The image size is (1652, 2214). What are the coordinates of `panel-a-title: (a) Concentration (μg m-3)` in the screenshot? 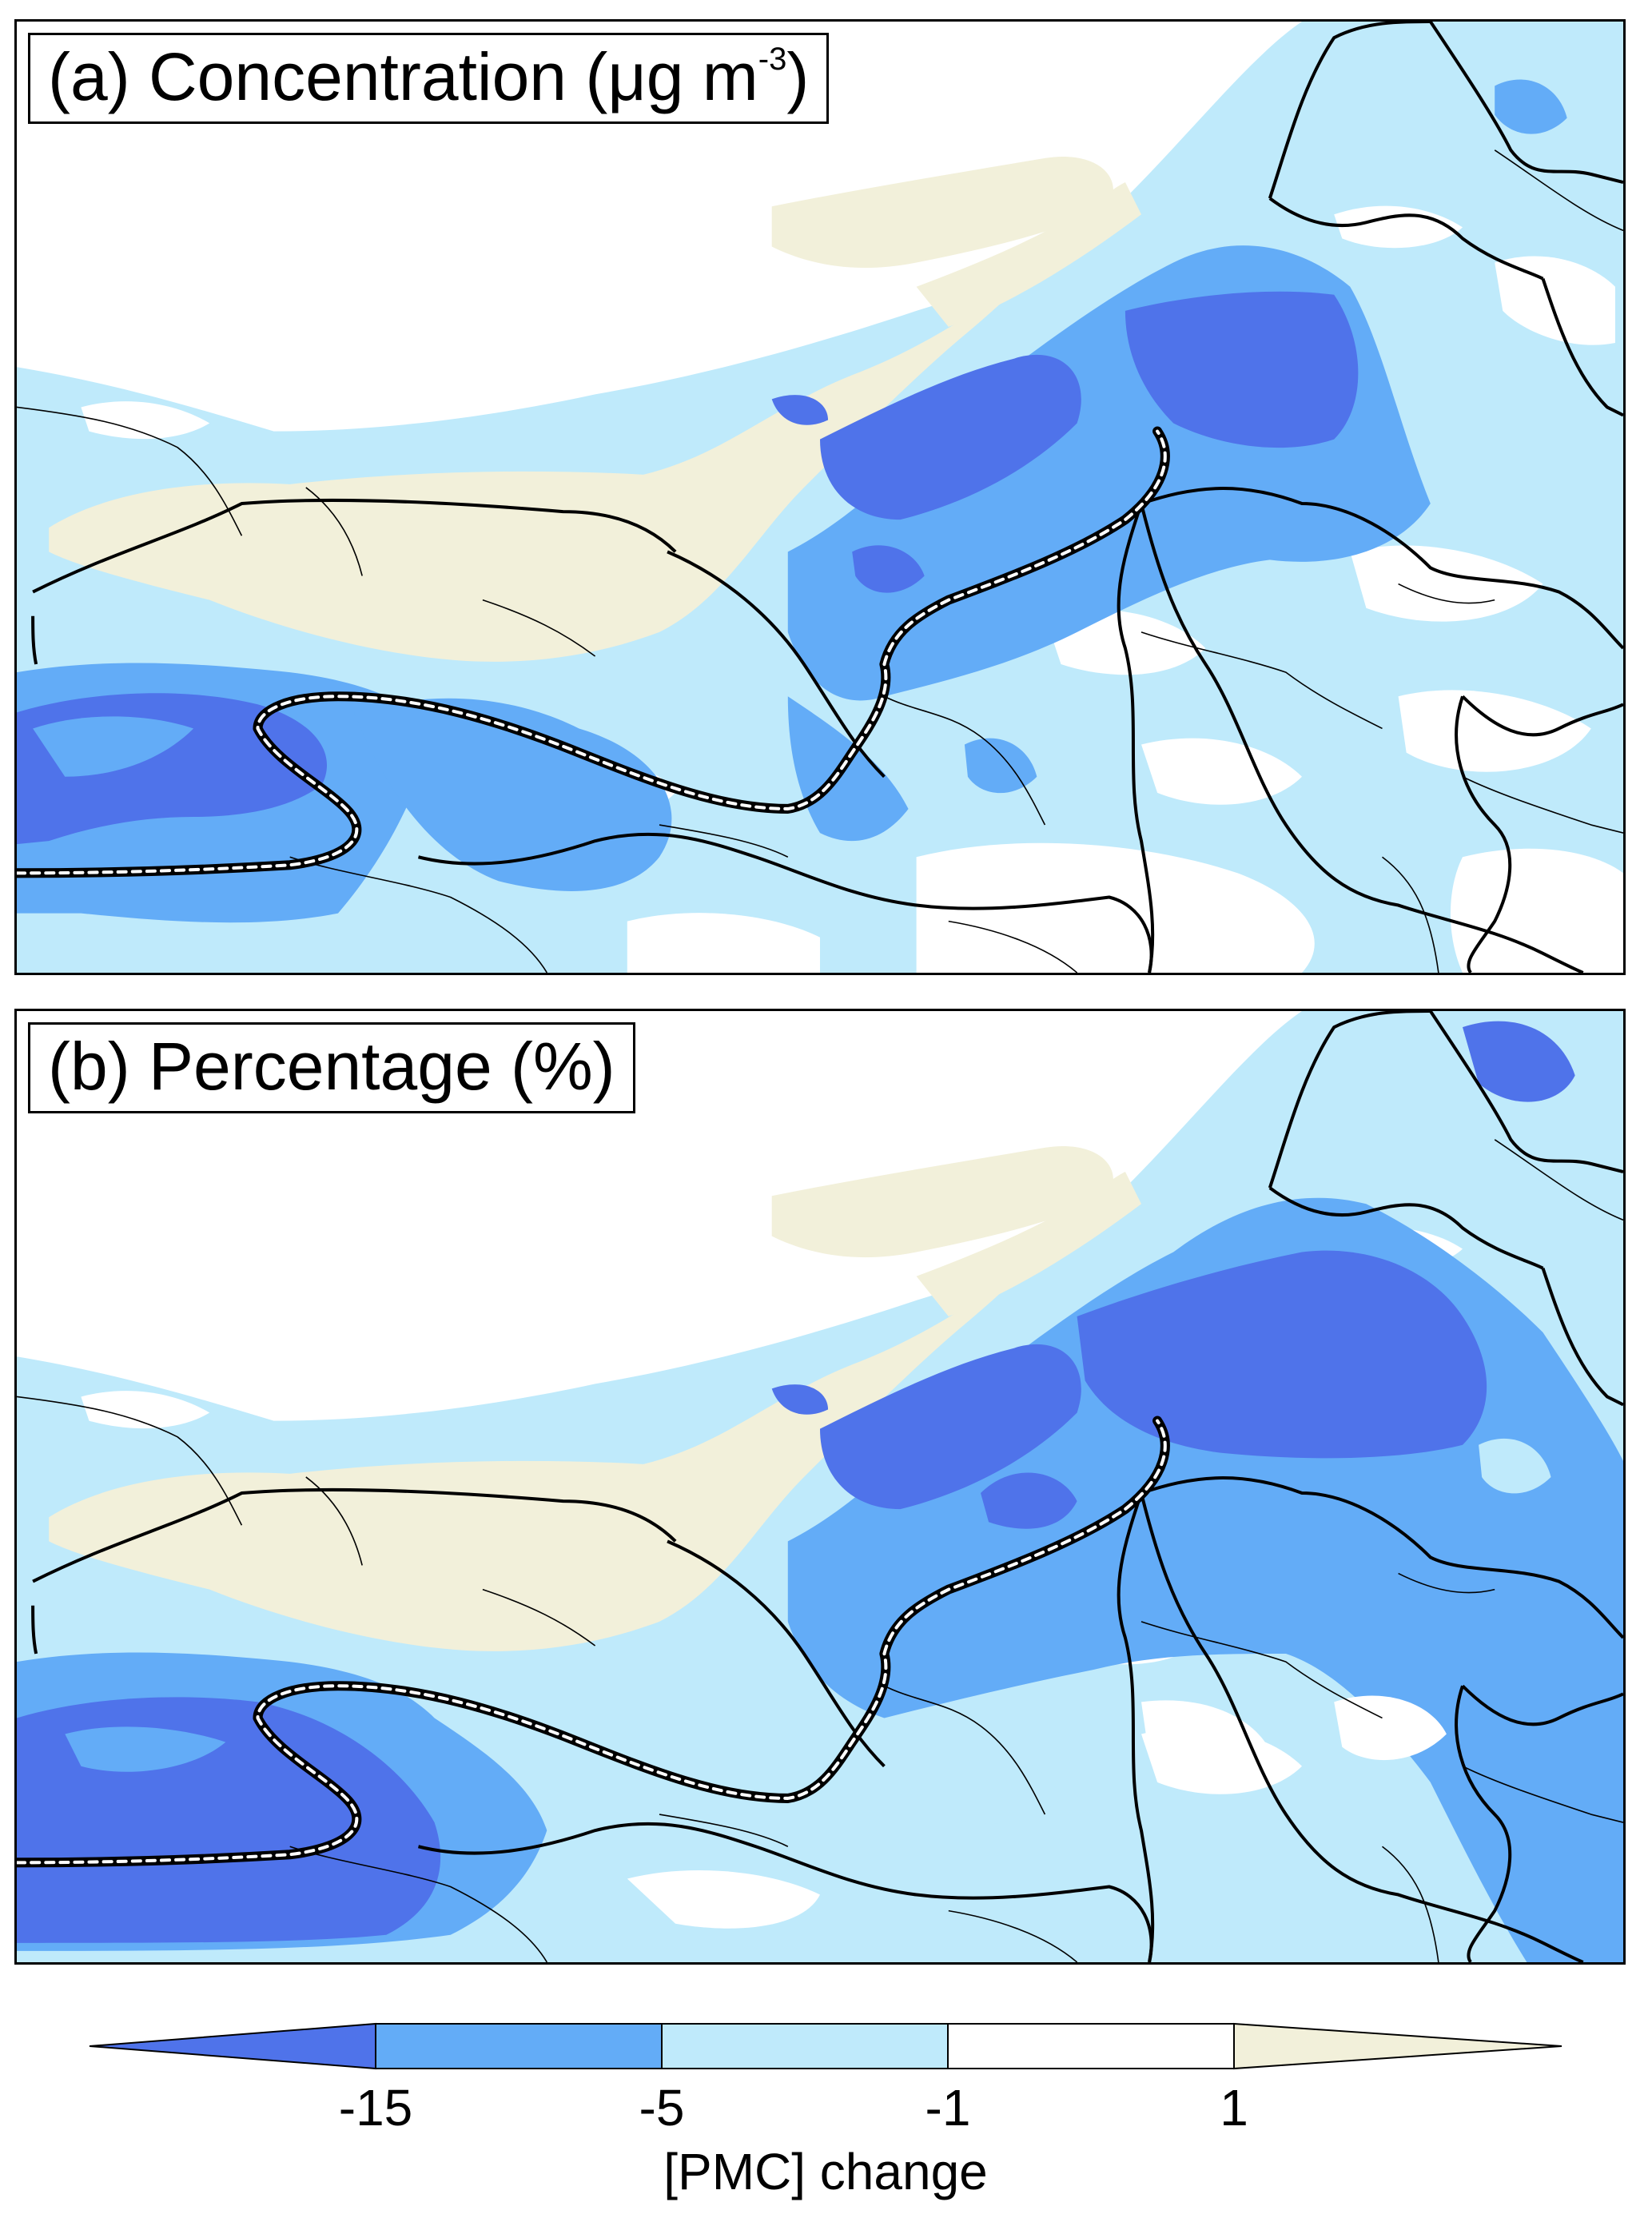 It's located at (429, 79).